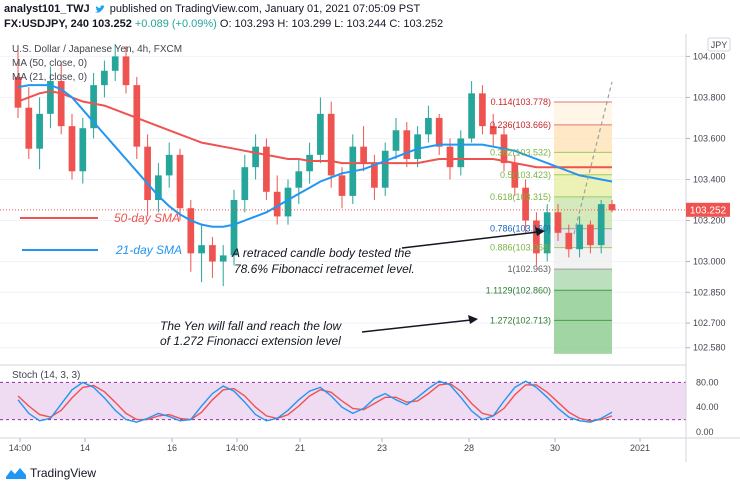 The height and width of the screenshot is (485, 740). I want to click on time-axis-label: 28, so click(469, 448).